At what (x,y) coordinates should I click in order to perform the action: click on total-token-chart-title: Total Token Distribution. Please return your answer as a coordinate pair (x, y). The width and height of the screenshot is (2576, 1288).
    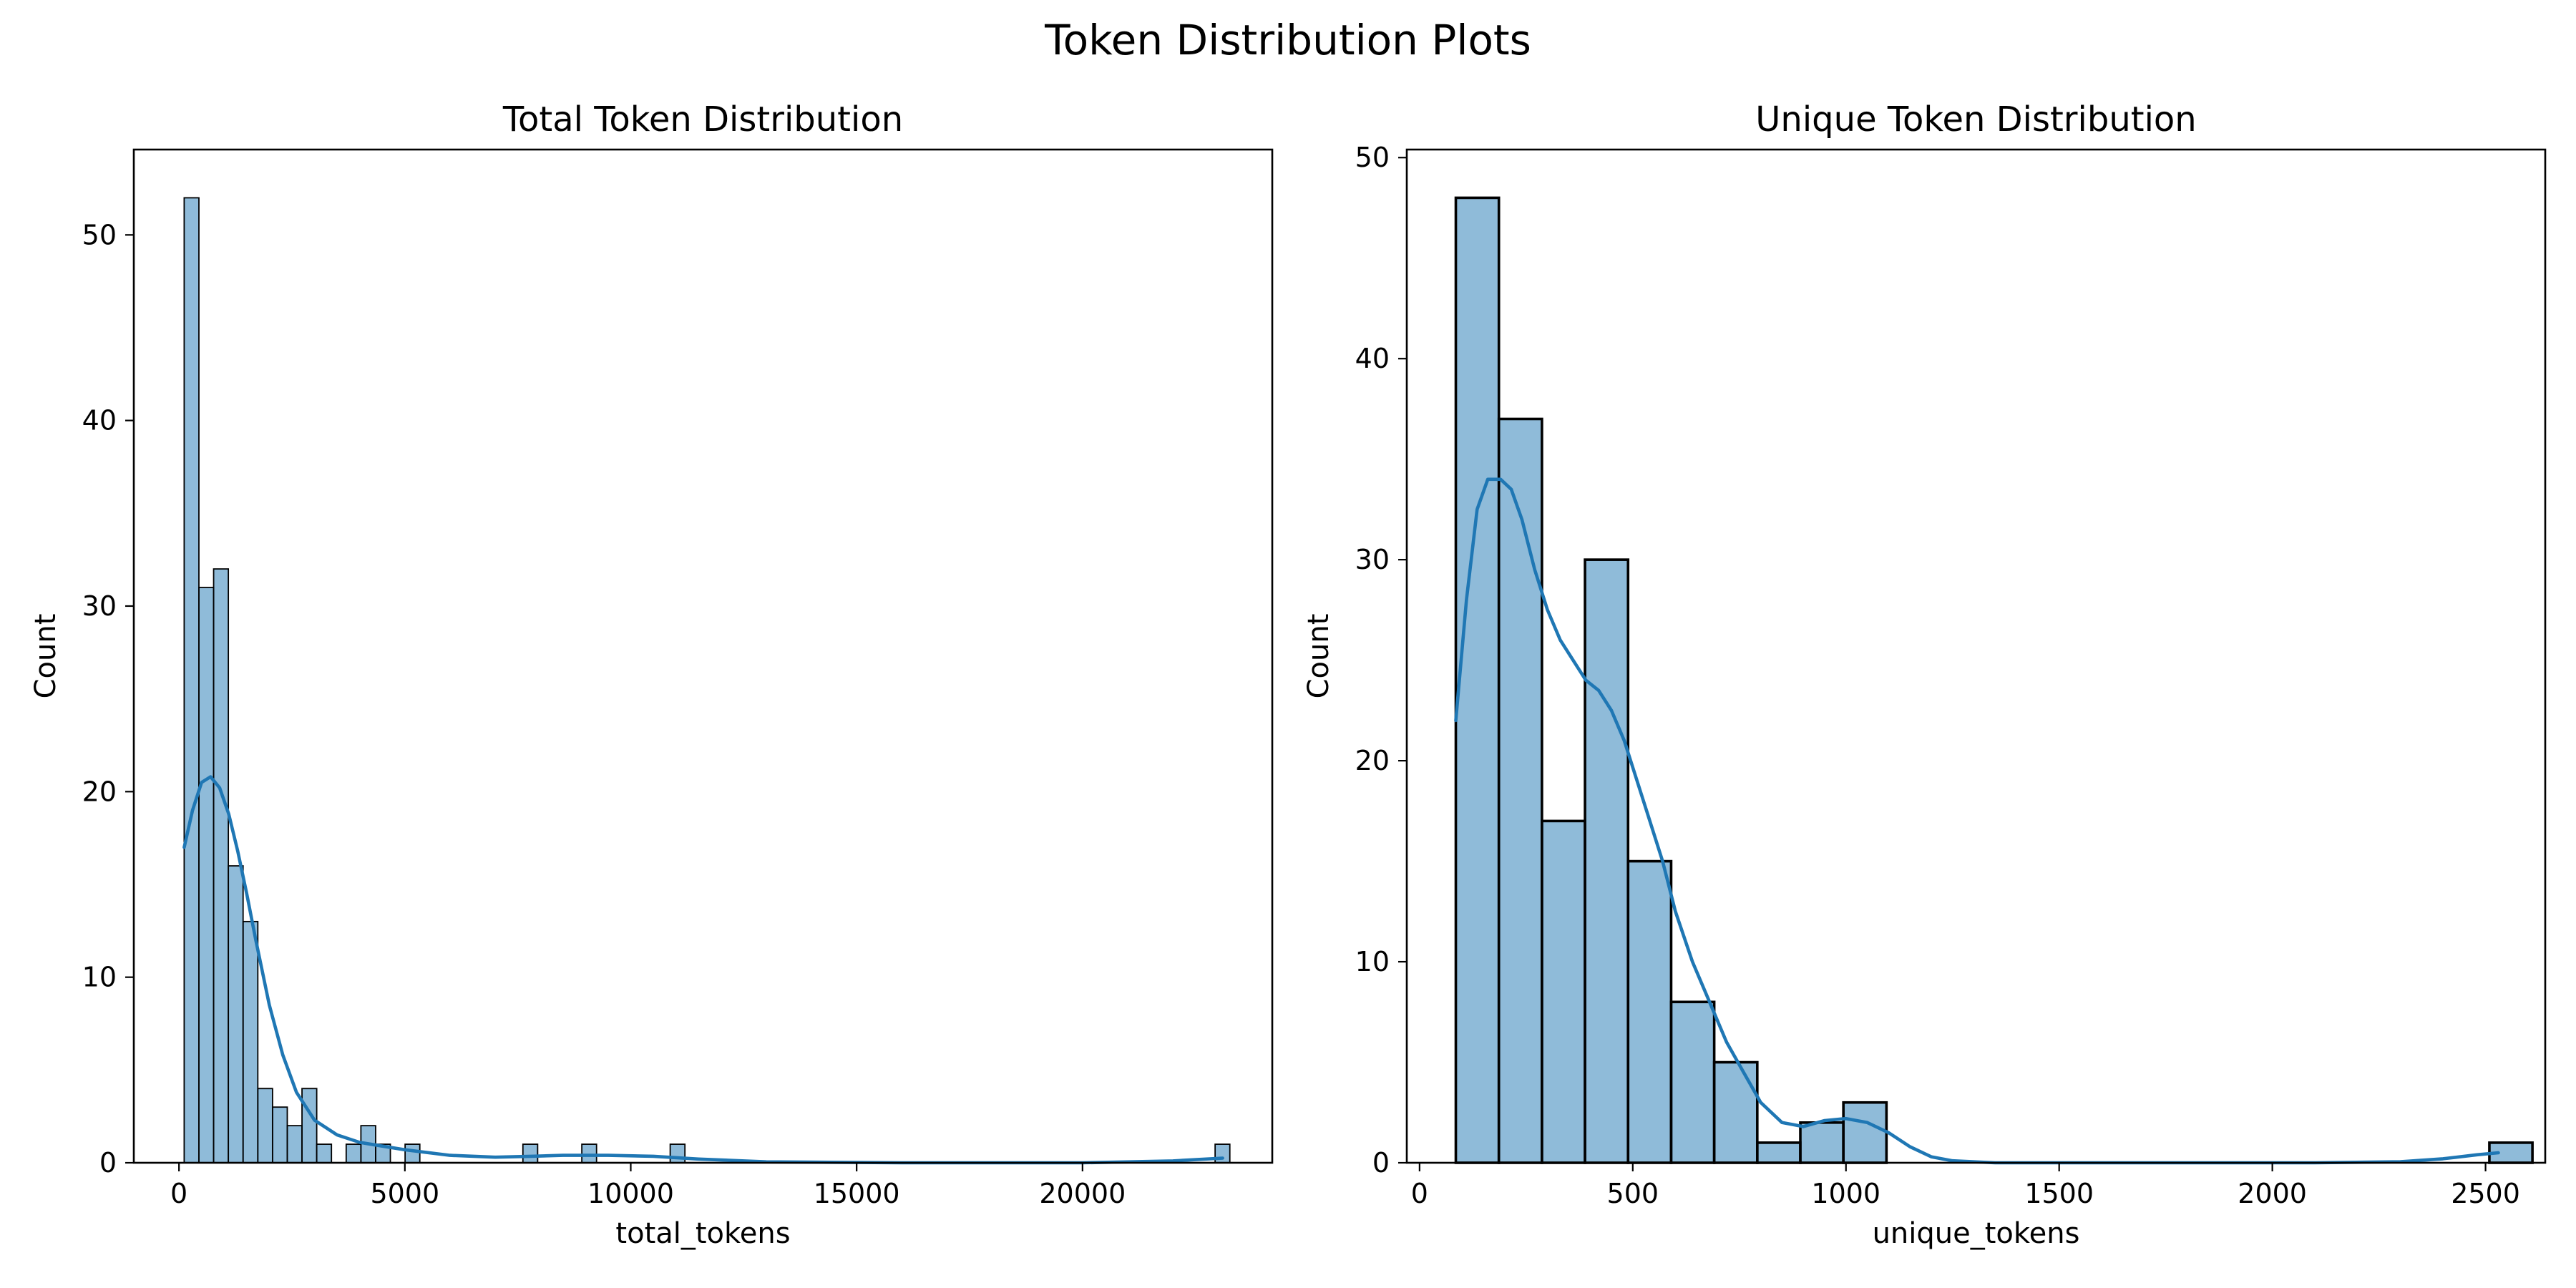
    Looking at the image, I should click on (702, 119).